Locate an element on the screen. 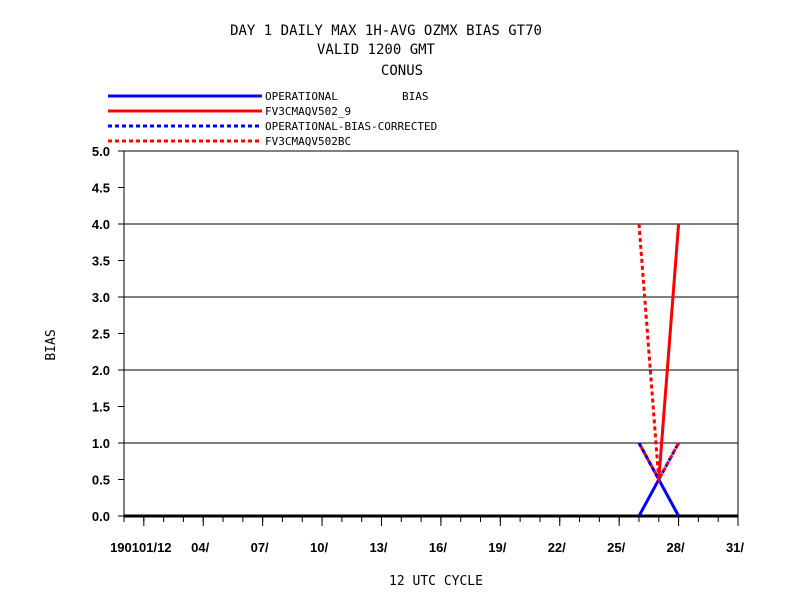  x-tick-label: 19/ is located at coordinates (497, 547).